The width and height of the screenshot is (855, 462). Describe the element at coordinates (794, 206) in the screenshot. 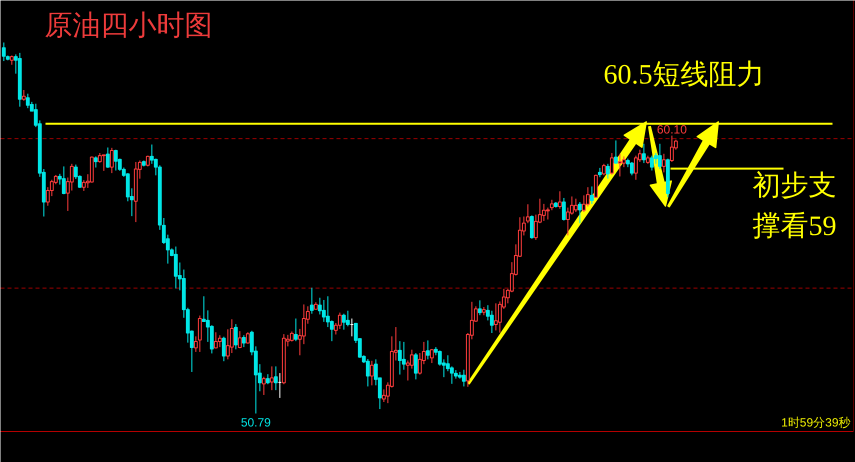

I see `ref-line-label: 初步支撑看59` at that location.